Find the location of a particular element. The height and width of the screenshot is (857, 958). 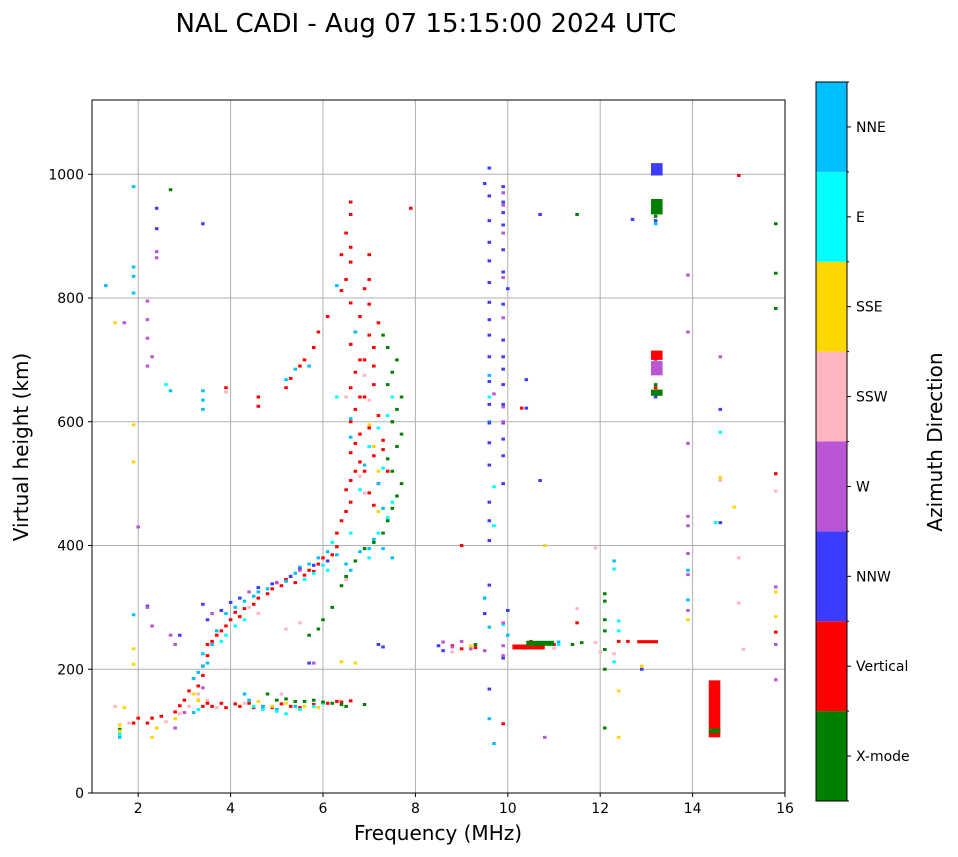

echo-bar-w is located at coordinates (657, 368).